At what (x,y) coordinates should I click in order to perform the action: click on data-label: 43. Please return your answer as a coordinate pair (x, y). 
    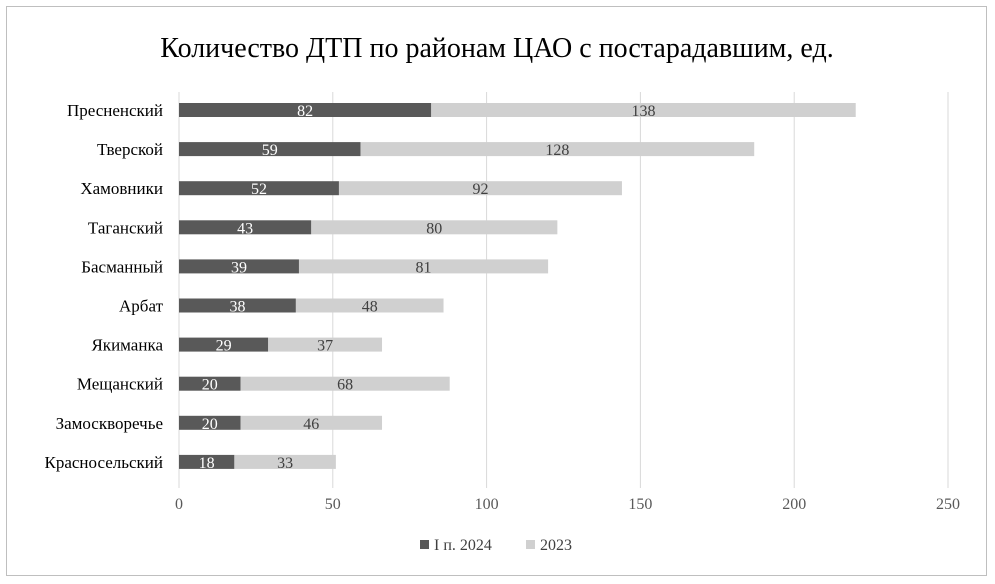
    Looking at the image, I should click on (245, 228).